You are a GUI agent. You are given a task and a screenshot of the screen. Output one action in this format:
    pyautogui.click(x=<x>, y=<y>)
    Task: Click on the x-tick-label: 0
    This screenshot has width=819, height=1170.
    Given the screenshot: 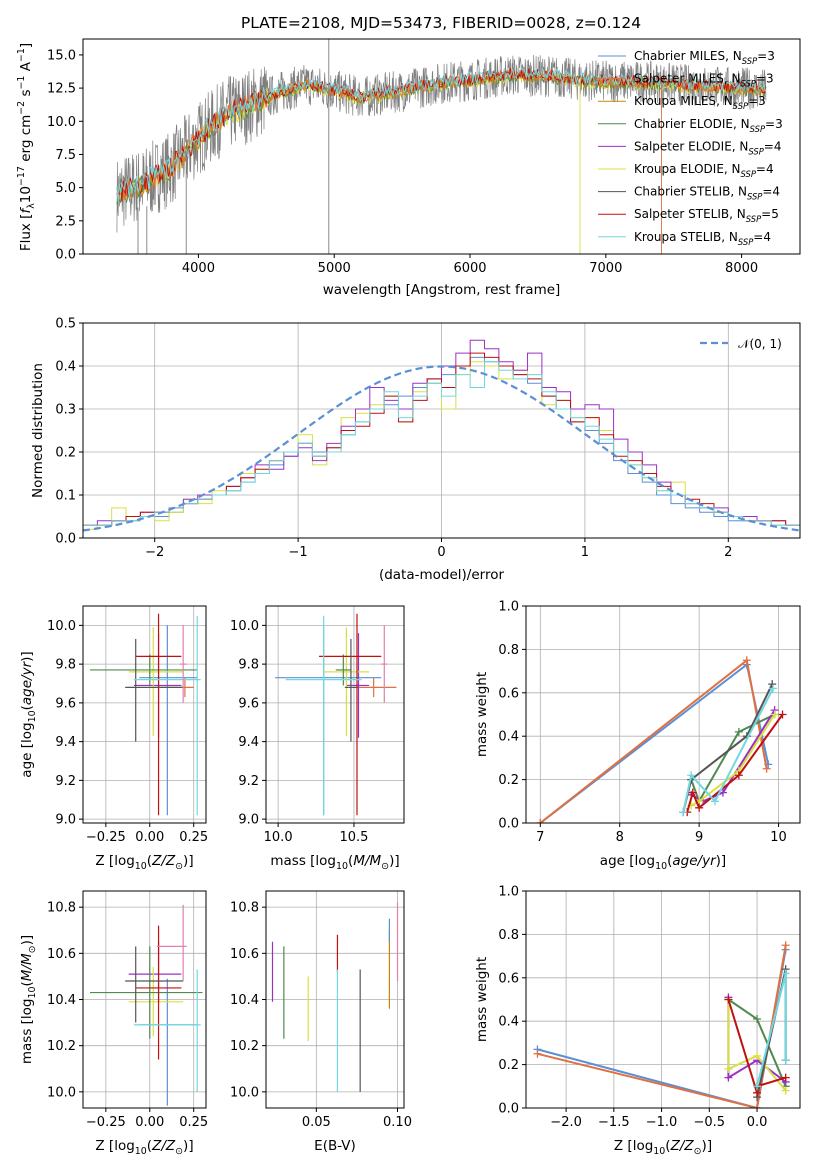 What is the action you would take?
    pyautogui.click(x=441, y=552)
    